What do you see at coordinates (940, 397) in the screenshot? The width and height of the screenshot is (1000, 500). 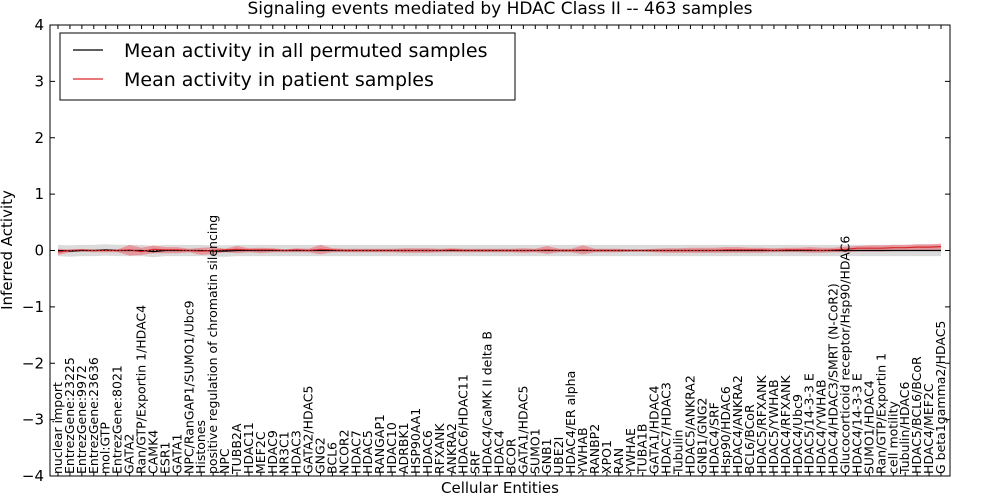 I see `x-tick-label: G beta1gamma2/HDAC5` at bounding box center [940, 397].